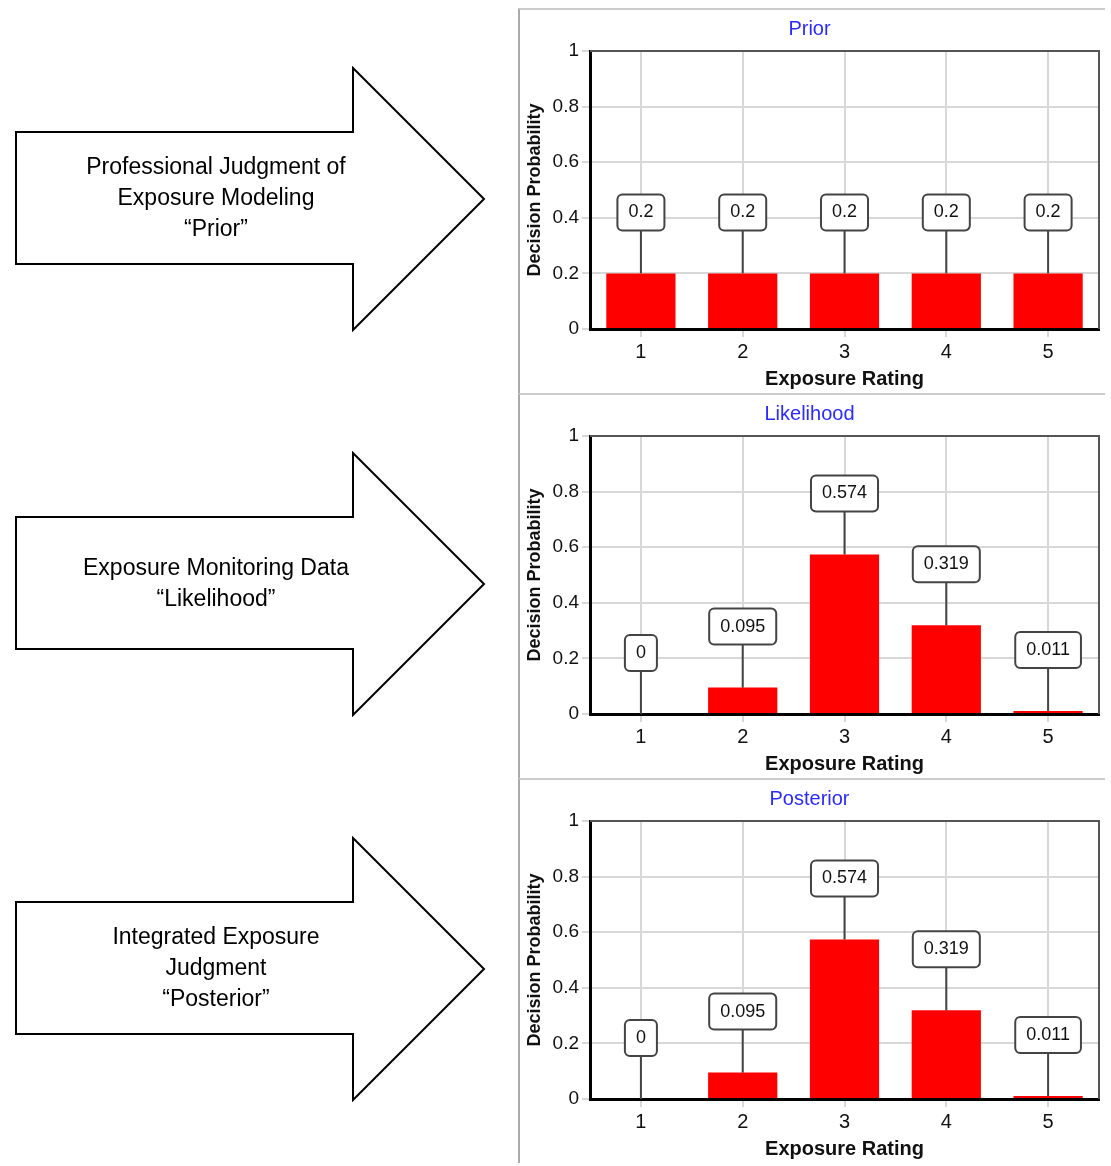 The height and width of the screenshot is (1166, 1111). What do you see at coordinates (216, 197) in the screenshot?
I see `text: Professional Judgment of Exposure Modeling “Prior”` at bounding box center [216, 197].